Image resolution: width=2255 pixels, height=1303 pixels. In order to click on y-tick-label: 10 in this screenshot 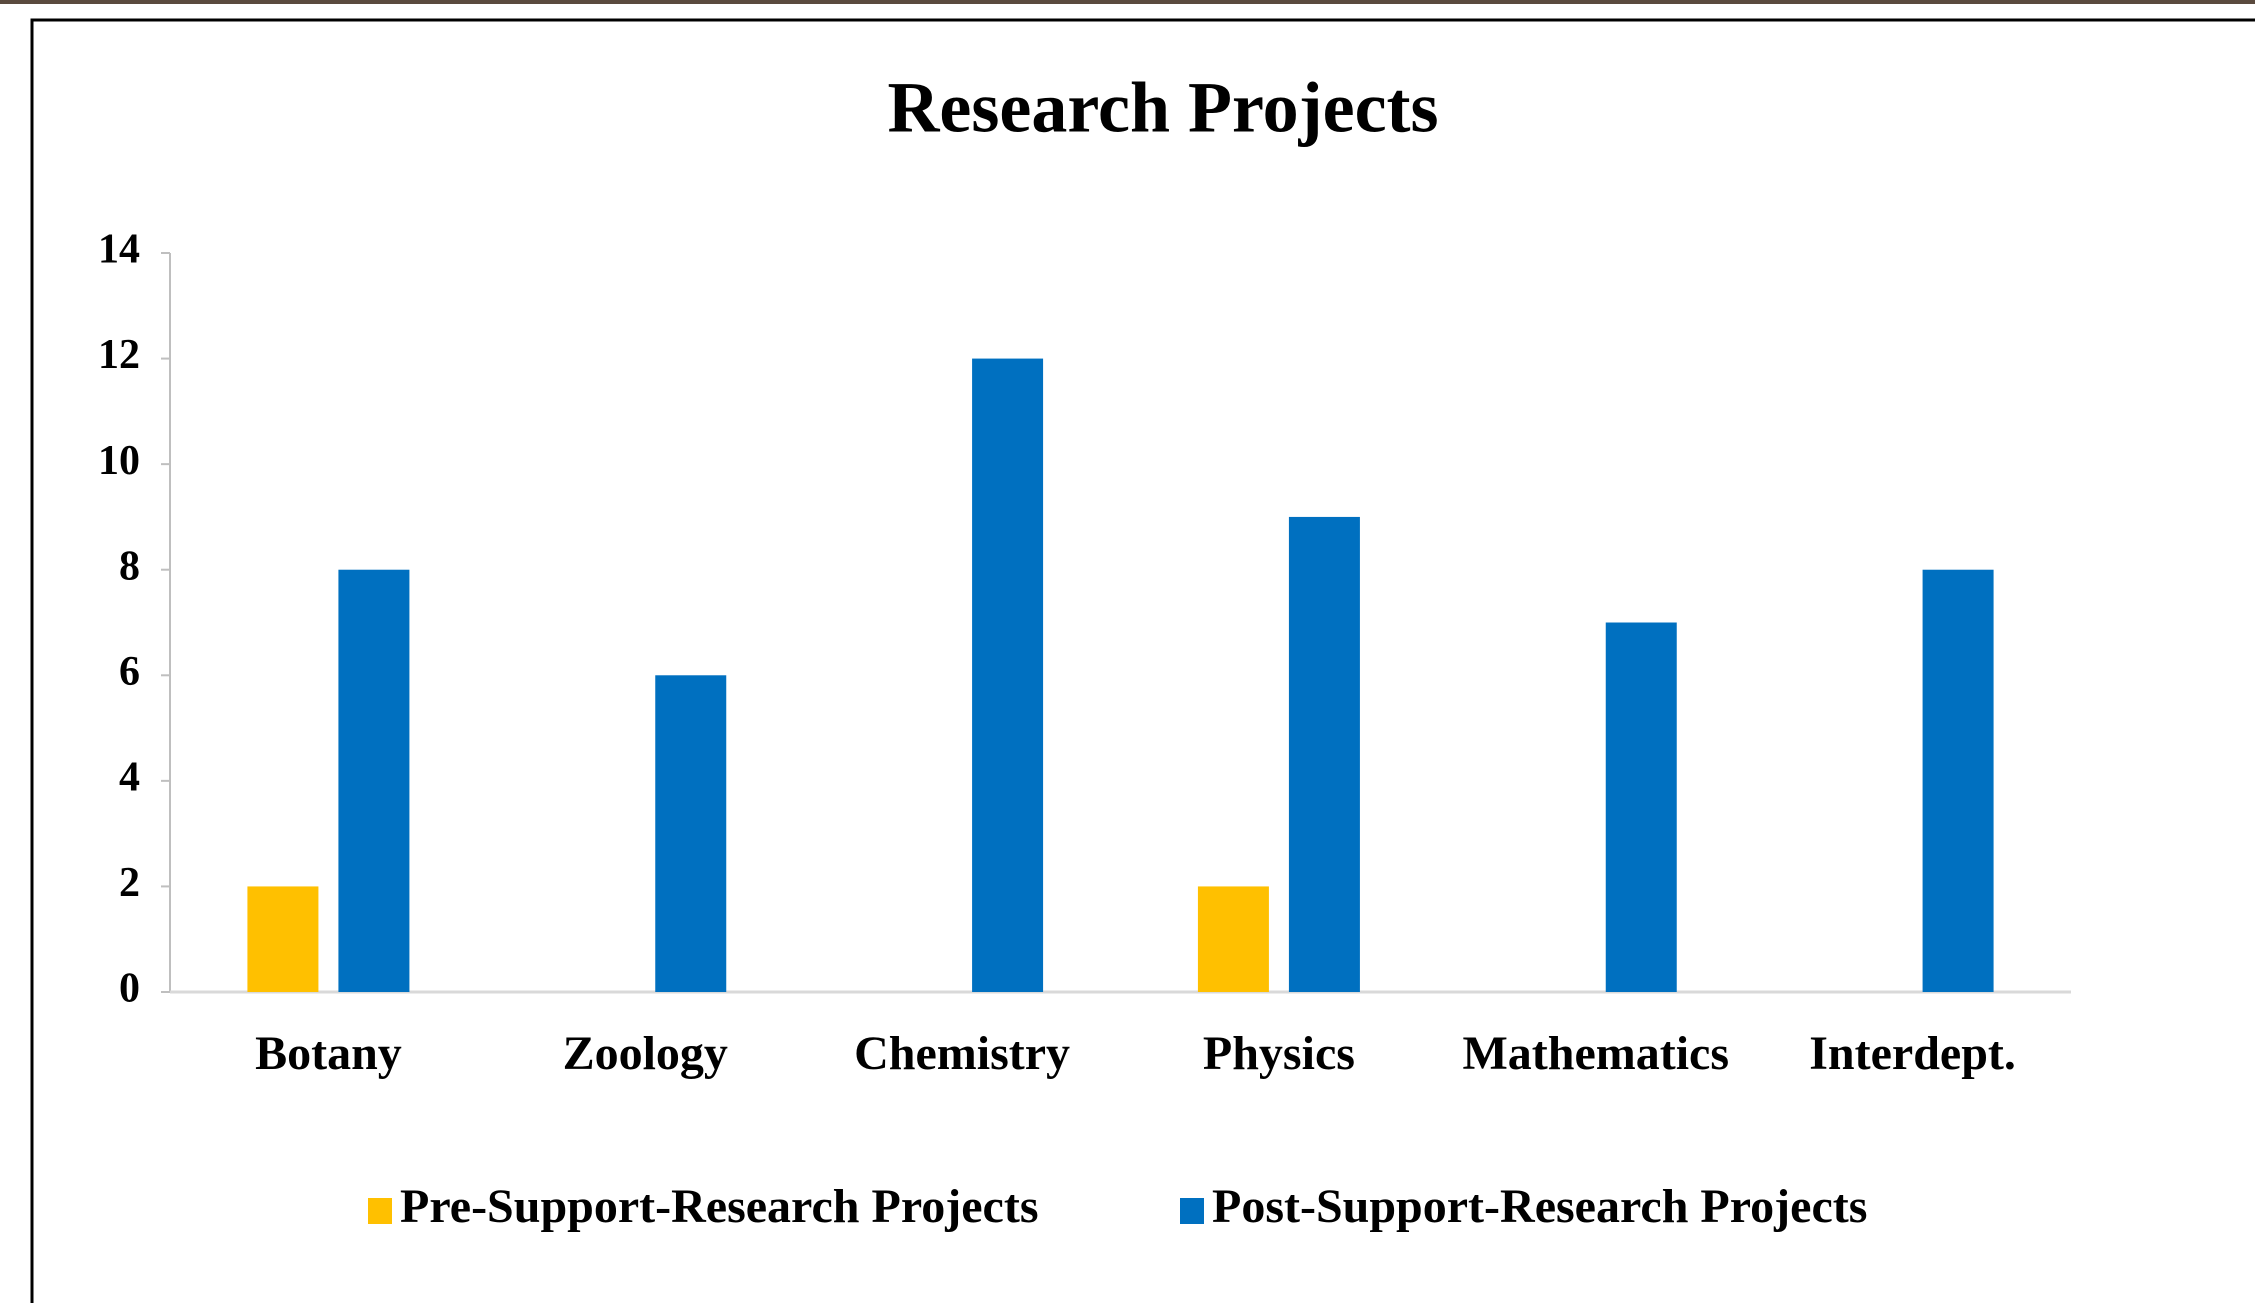, I will do `click(119, 461)`.